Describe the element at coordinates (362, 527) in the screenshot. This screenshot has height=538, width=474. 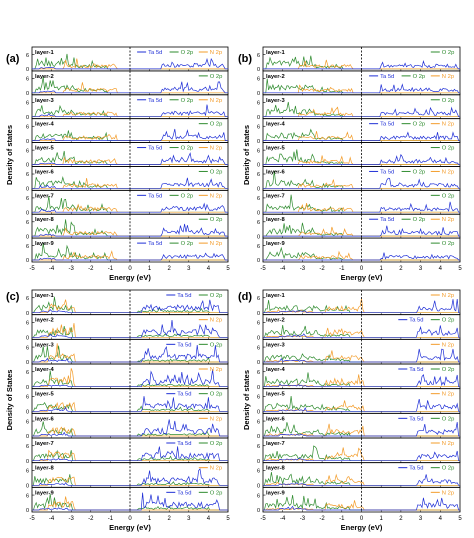
I see `x-axis-label: Energy (eV)` at that location.